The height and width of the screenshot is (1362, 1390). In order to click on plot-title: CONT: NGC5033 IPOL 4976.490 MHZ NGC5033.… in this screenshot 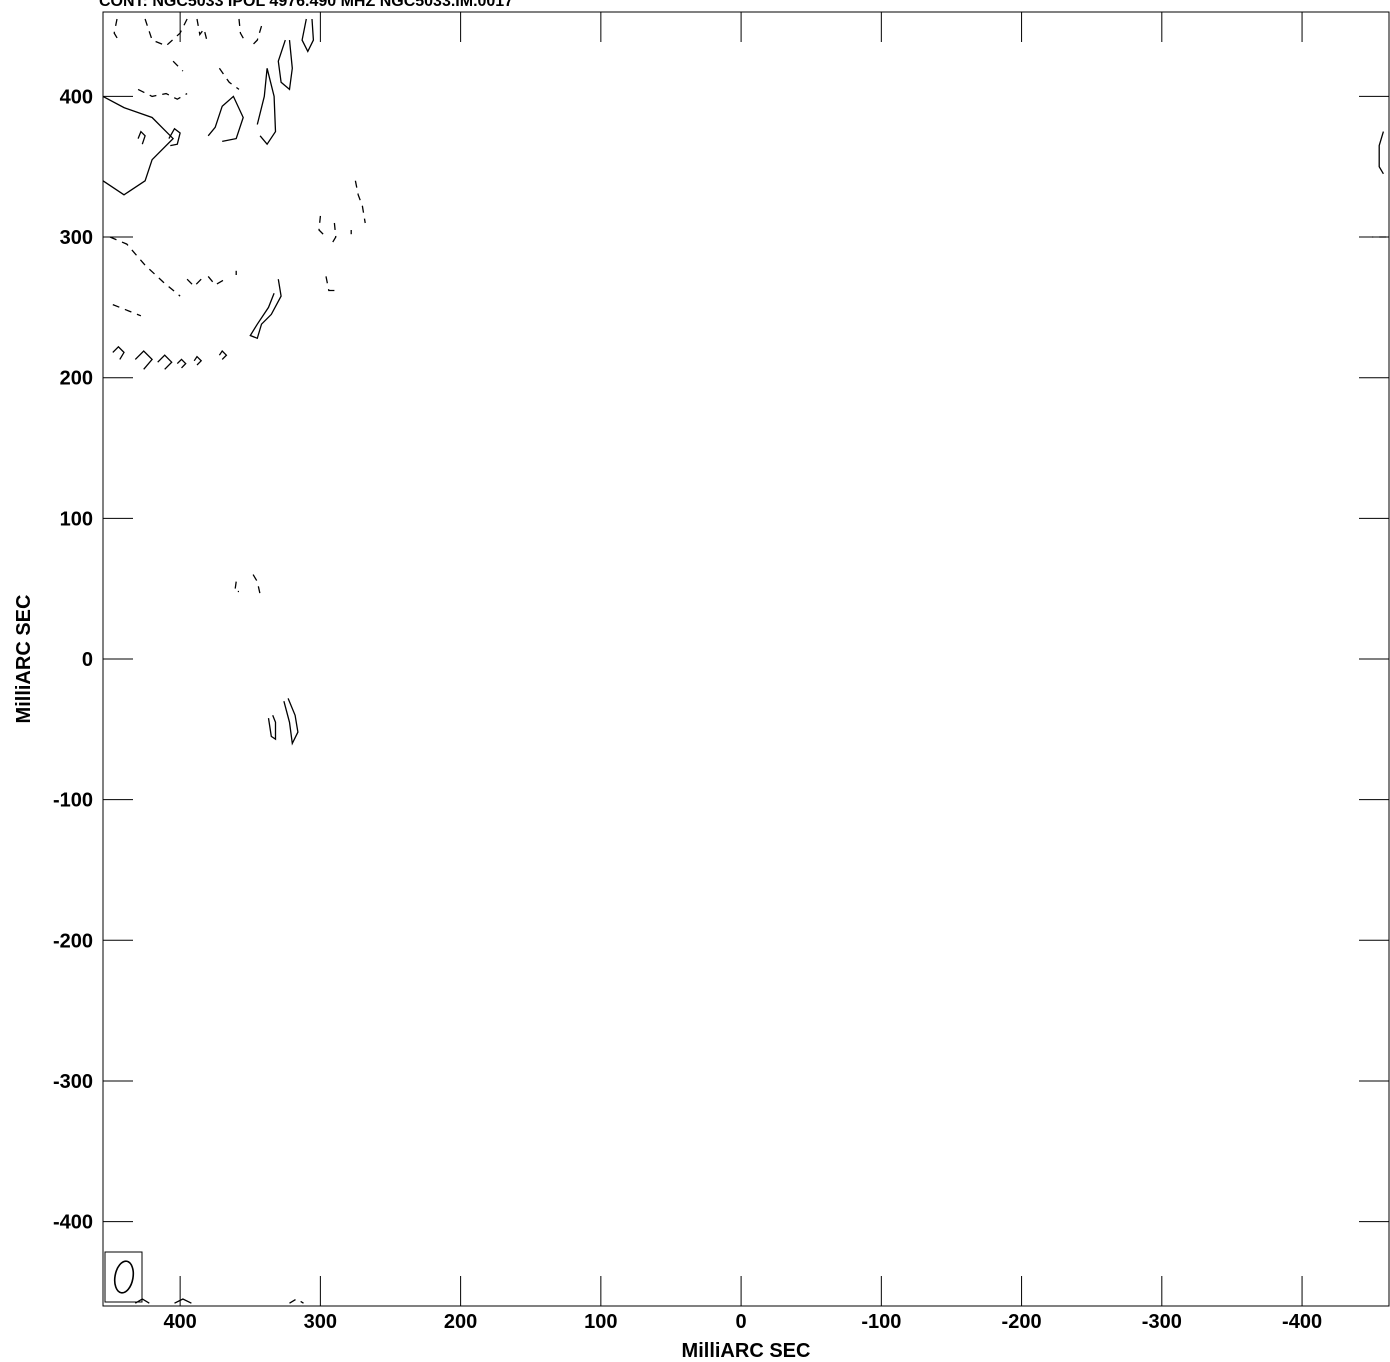, I will do `click(306, 5)`.